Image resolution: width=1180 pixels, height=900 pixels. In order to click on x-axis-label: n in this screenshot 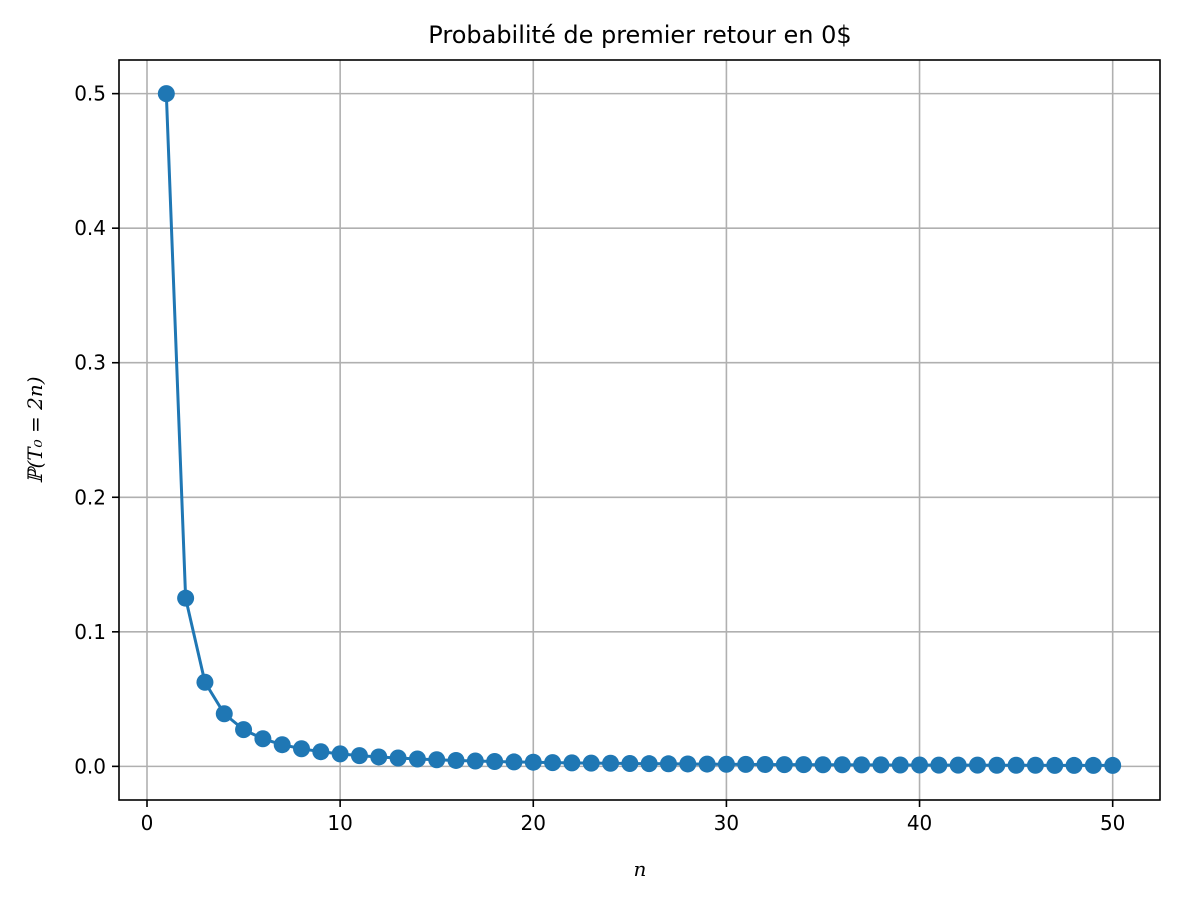, I will do `click(640, 869)`.